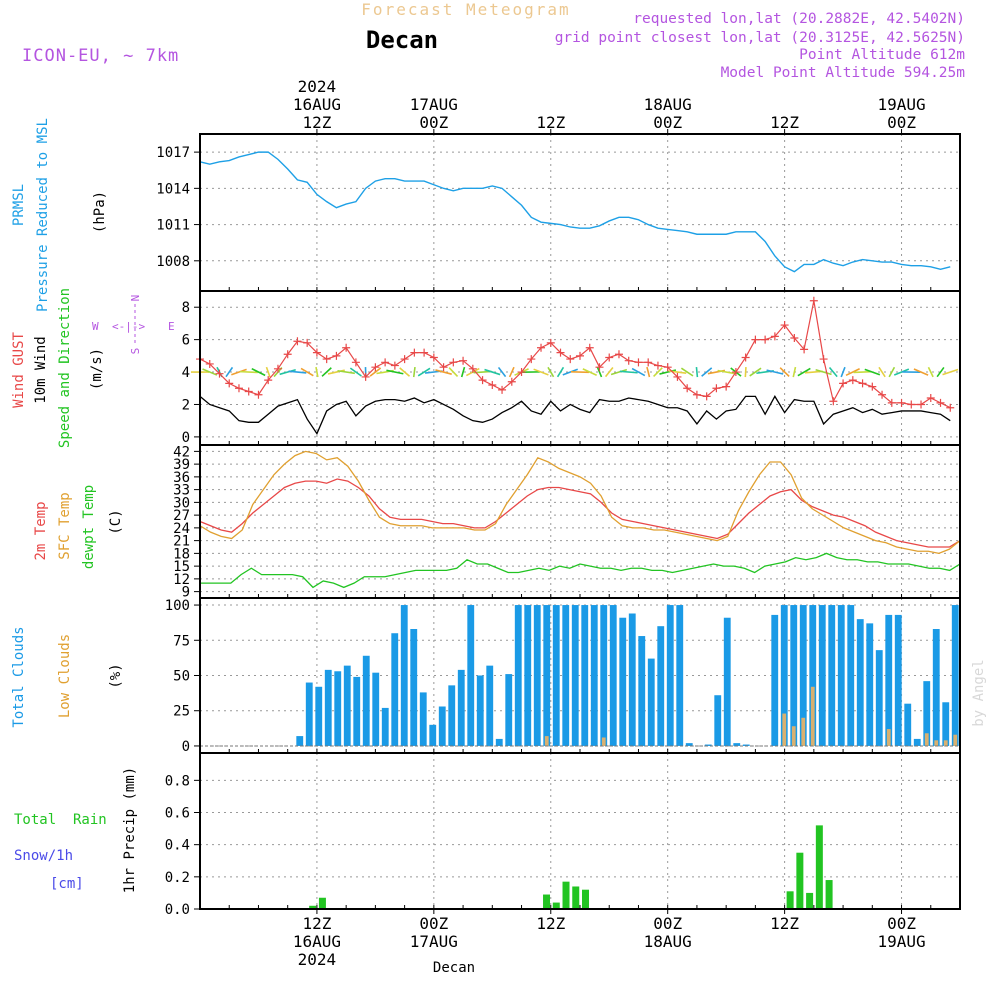 The width and height of the screenshot is (1000, 1000). Describe the element at coordinates (130, 830) in the screenshot. I see `precip-axis-label: 1hr Precip (mm)` at that location.